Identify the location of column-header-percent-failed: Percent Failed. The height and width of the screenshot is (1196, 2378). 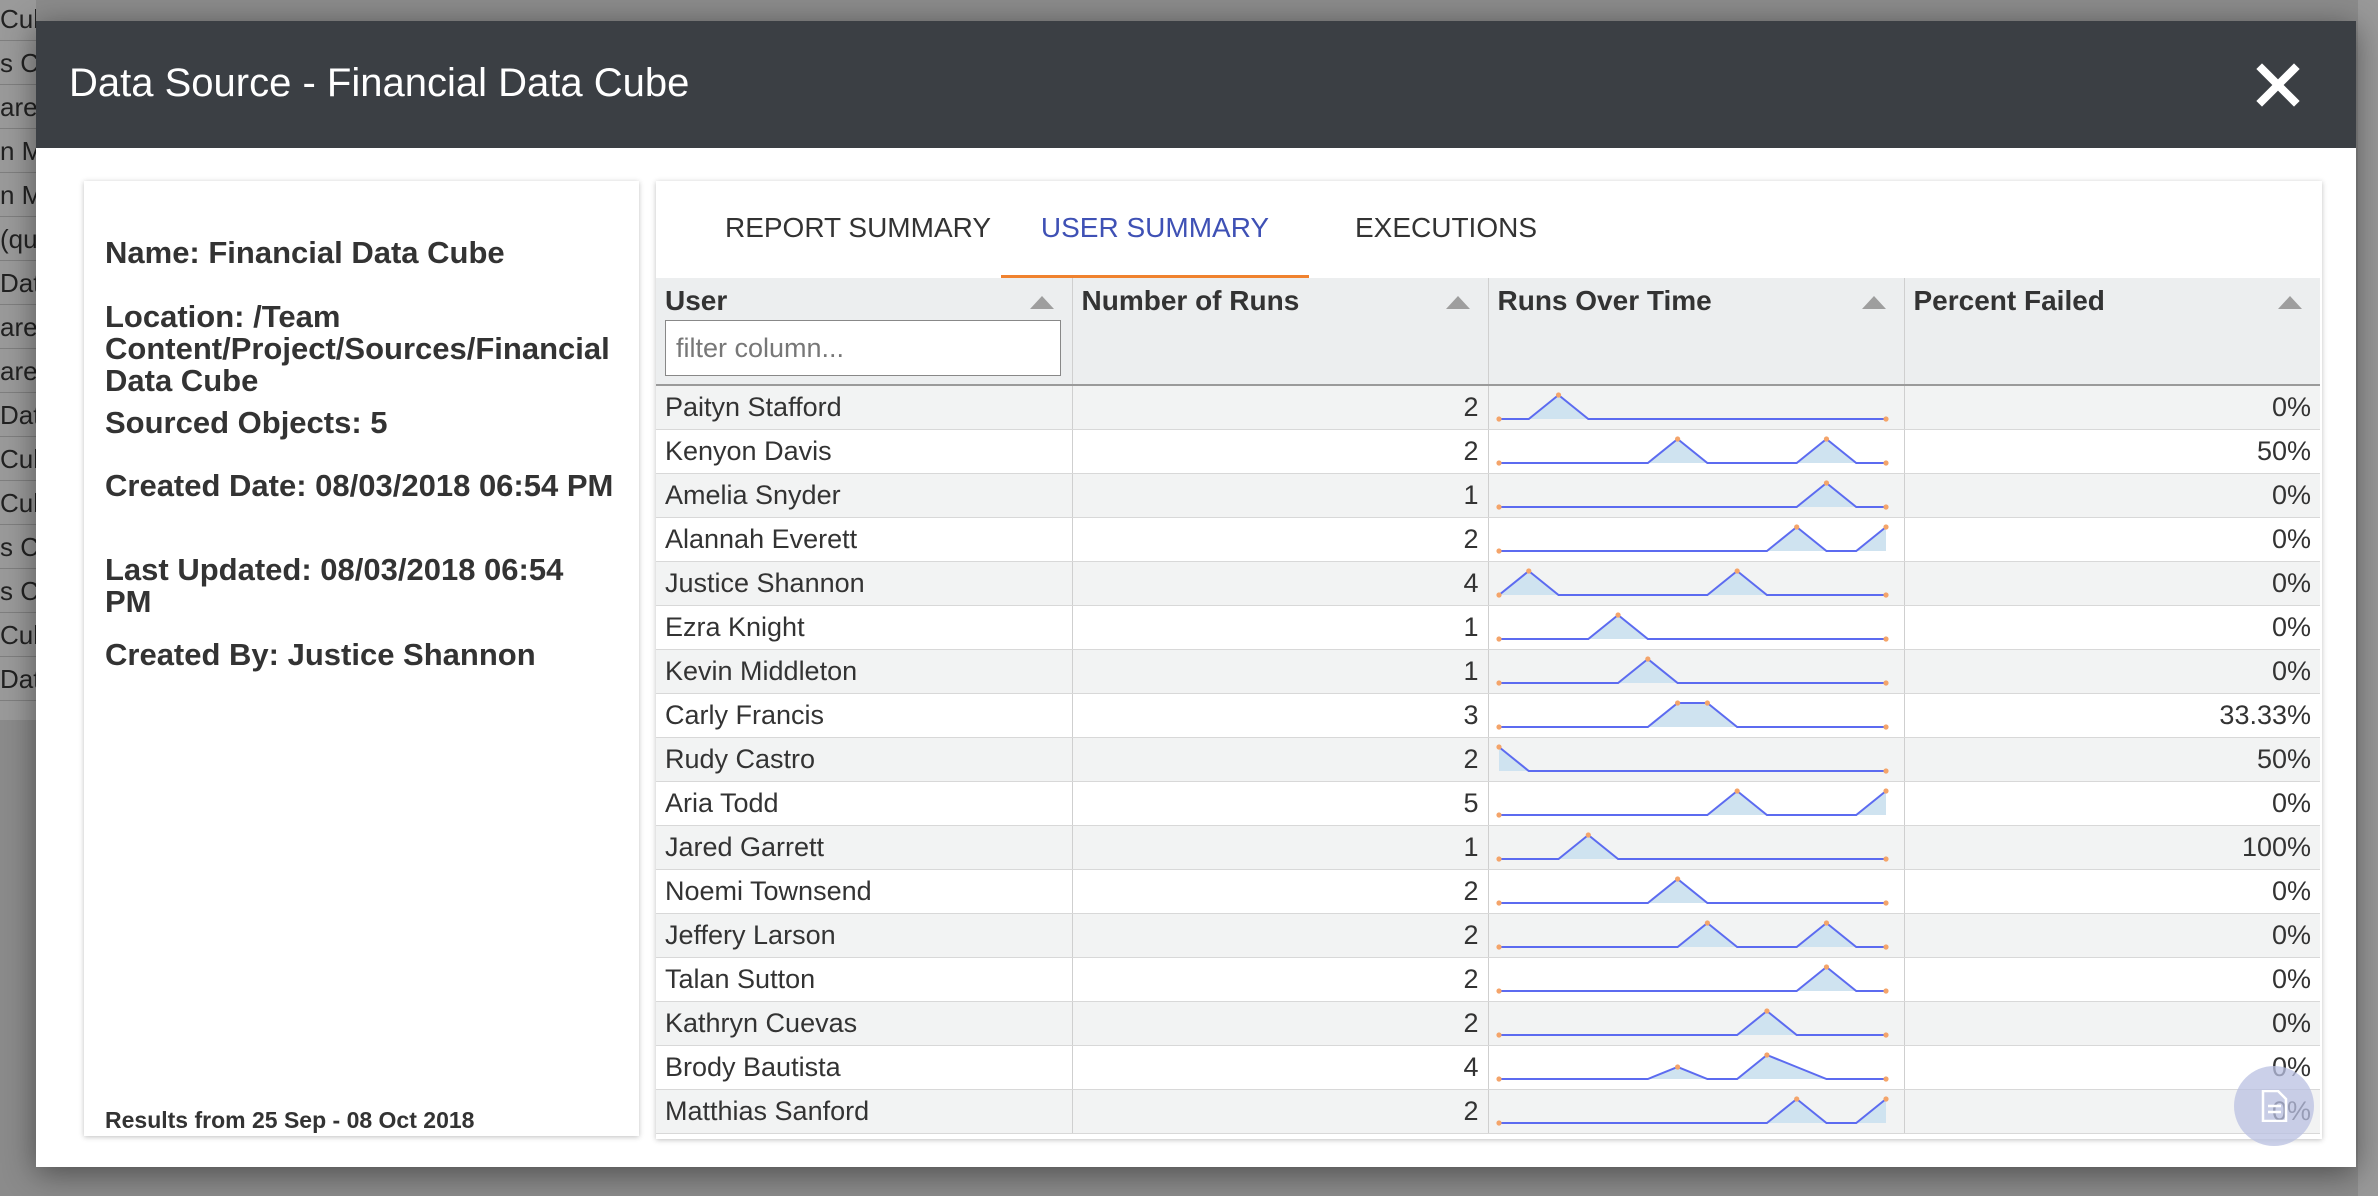
(2112, 332).